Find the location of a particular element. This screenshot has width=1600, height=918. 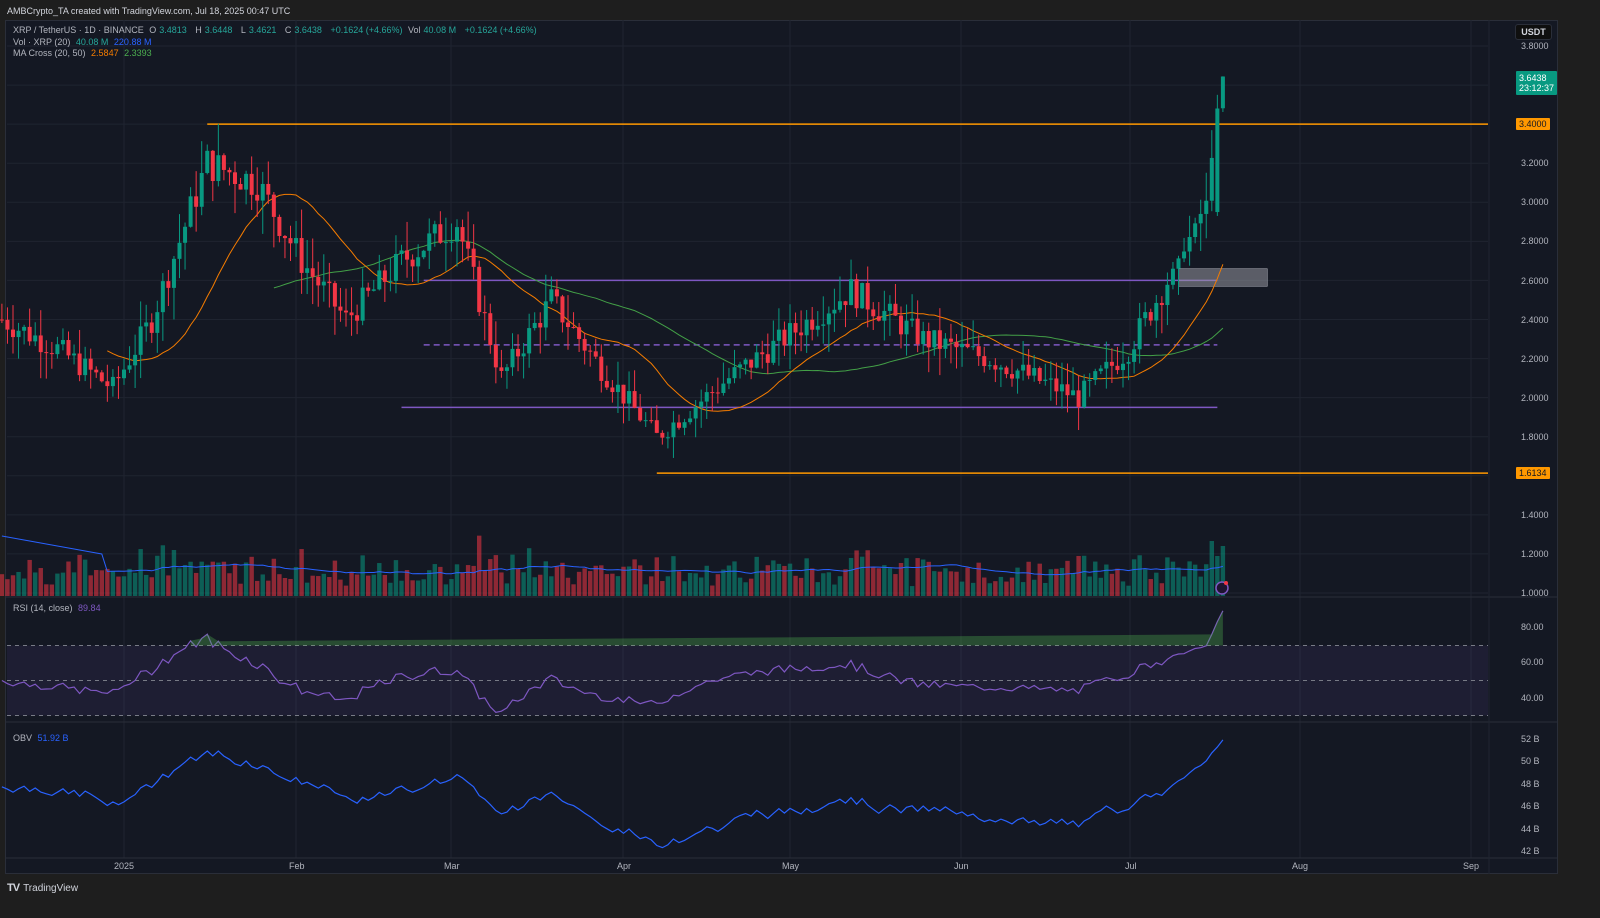

symbol-name: XRP / TetherUS · 1D · BINANCE is located at coordinates (78, 30).